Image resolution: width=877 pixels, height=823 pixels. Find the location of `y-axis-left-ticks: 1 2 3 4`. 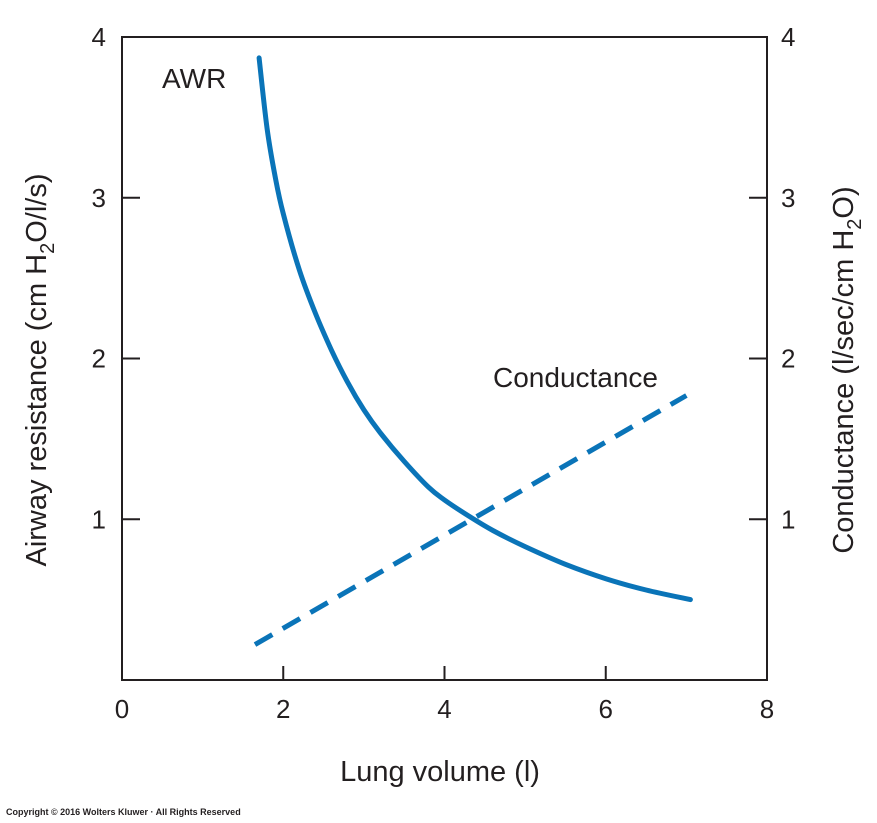

y-axis-left-ticks: 1 2 3 4 is located at coordinates (116, 278).